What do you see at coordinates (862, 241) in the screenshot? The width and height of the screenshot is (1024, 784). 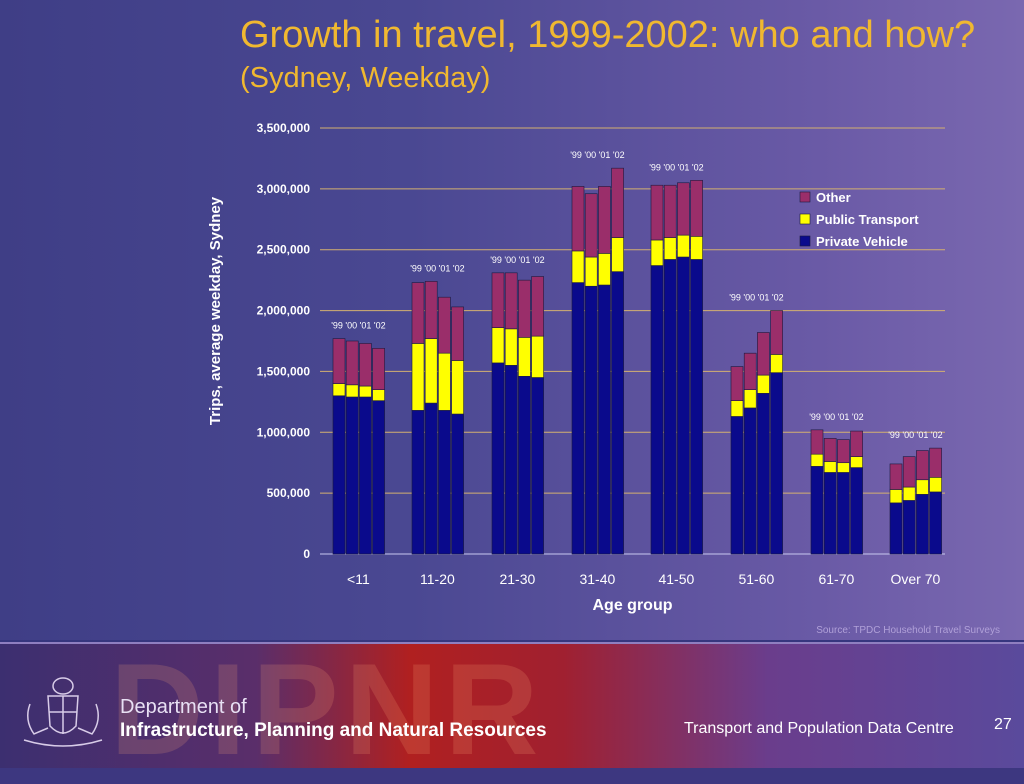 I see `legend-entry: Private Vehicle` at bounding box center [862, 241].